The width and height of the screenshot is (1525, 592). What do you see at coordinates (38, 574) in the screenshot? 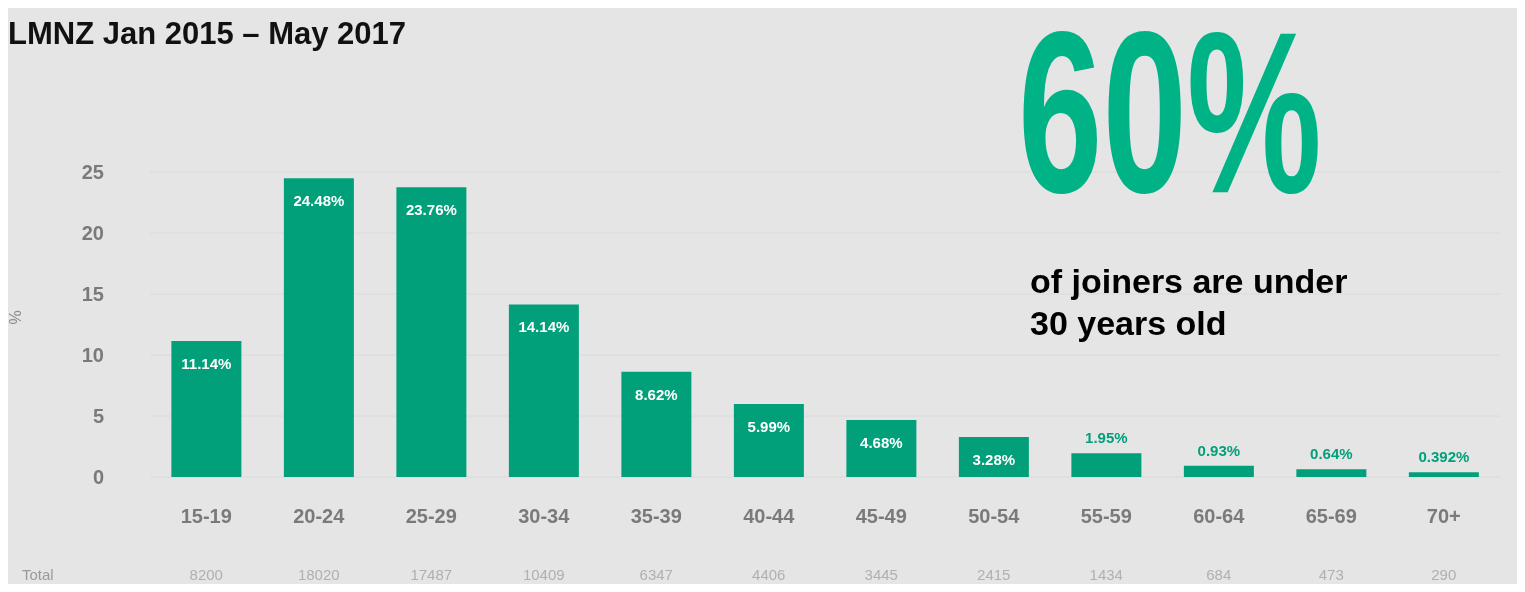
I see `text: Total` at bounding box center [38, 574].